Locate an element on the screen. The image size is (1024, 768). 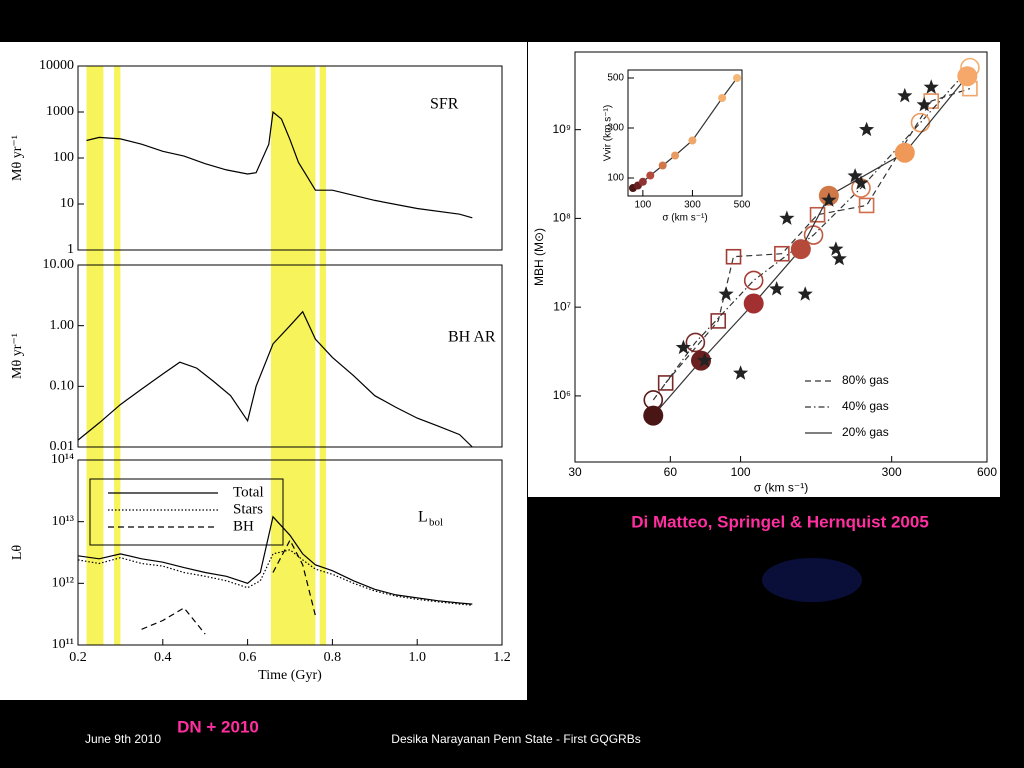
y-tick-label: 10⁸ is located at coordinates (562, 218).